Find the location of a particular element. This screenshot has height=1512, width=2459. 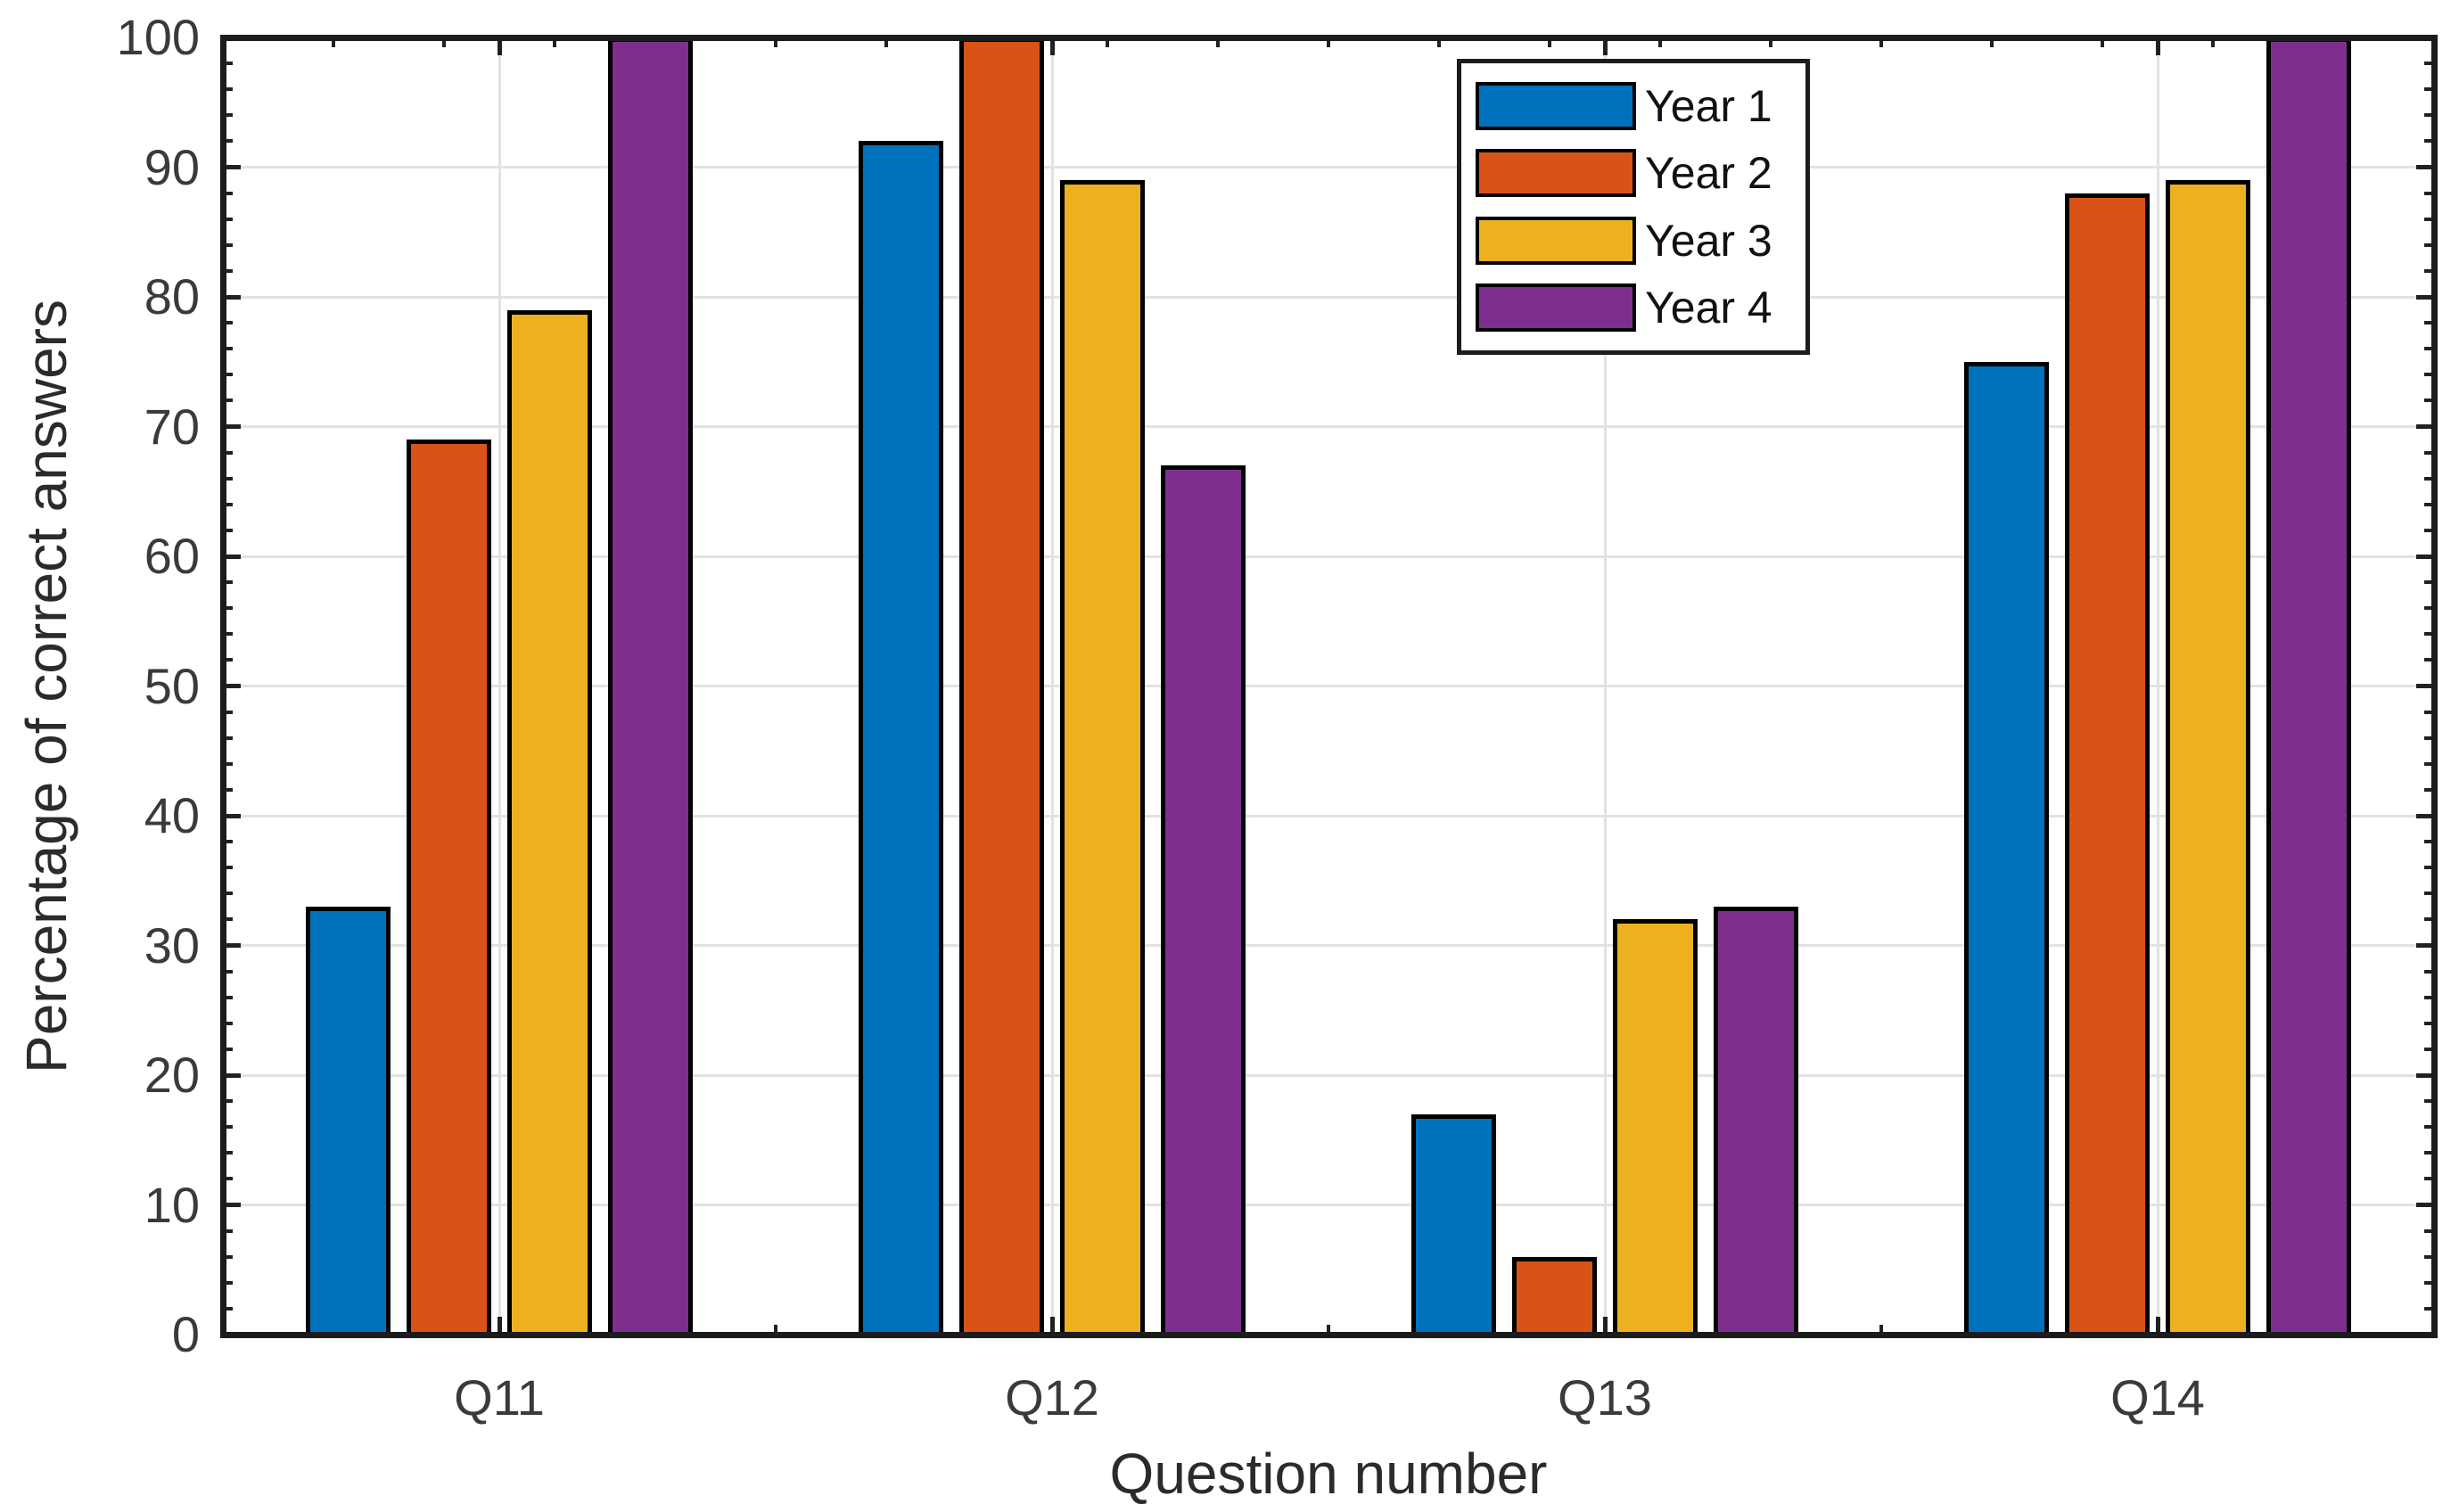

y-tick-label-20: 20 is located at coordinates (172, 1075).